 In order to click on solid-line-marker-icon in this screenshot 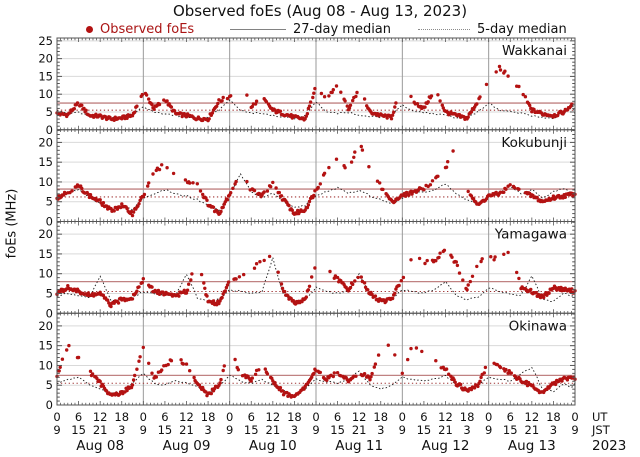, I will do `click(258, 29)`.